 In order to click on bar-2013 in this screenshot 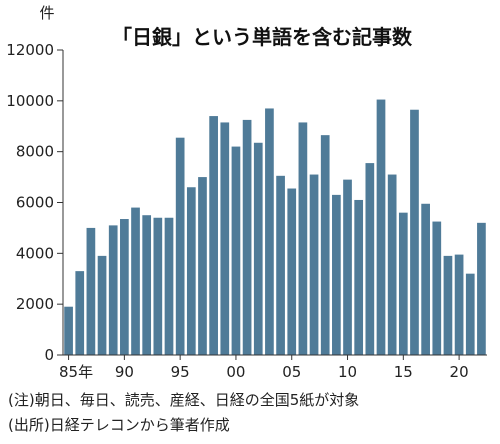, I will do `click(381, 227)`.